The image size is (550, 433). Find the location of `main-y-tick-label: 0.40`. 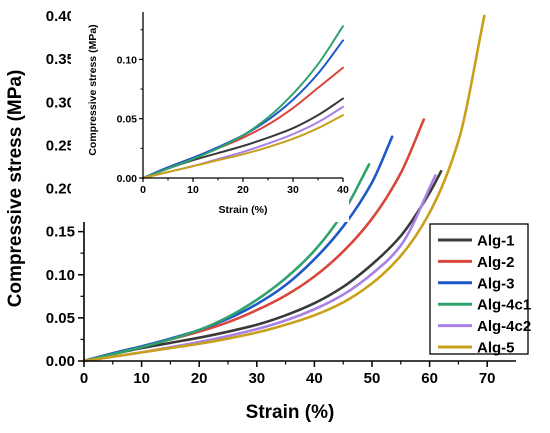

main-y-tick-label: 0.40 is located at coordinates (60, 16).